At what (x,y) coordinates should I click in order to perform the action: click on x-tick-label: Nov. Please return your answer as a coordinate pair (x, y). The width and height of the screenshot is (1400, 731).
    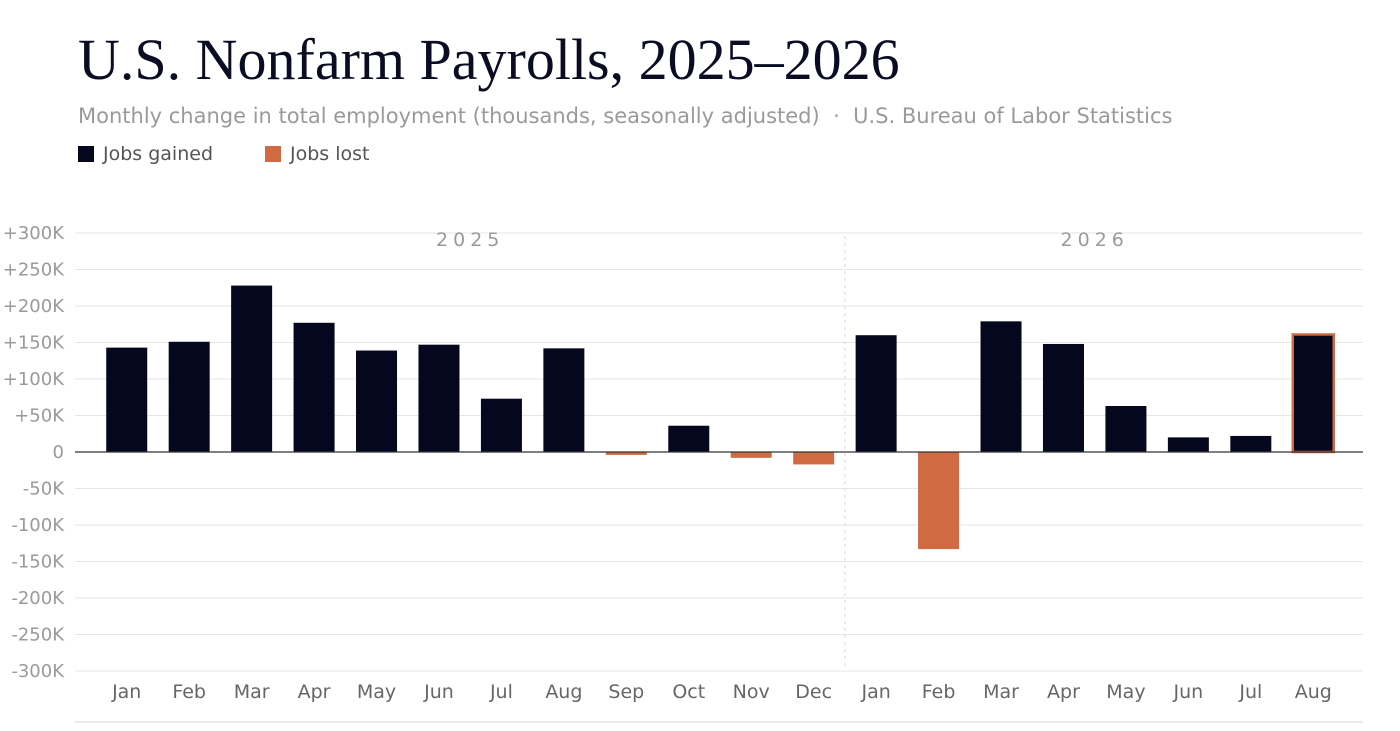
    Looking at the image, I should click on (751, 692).